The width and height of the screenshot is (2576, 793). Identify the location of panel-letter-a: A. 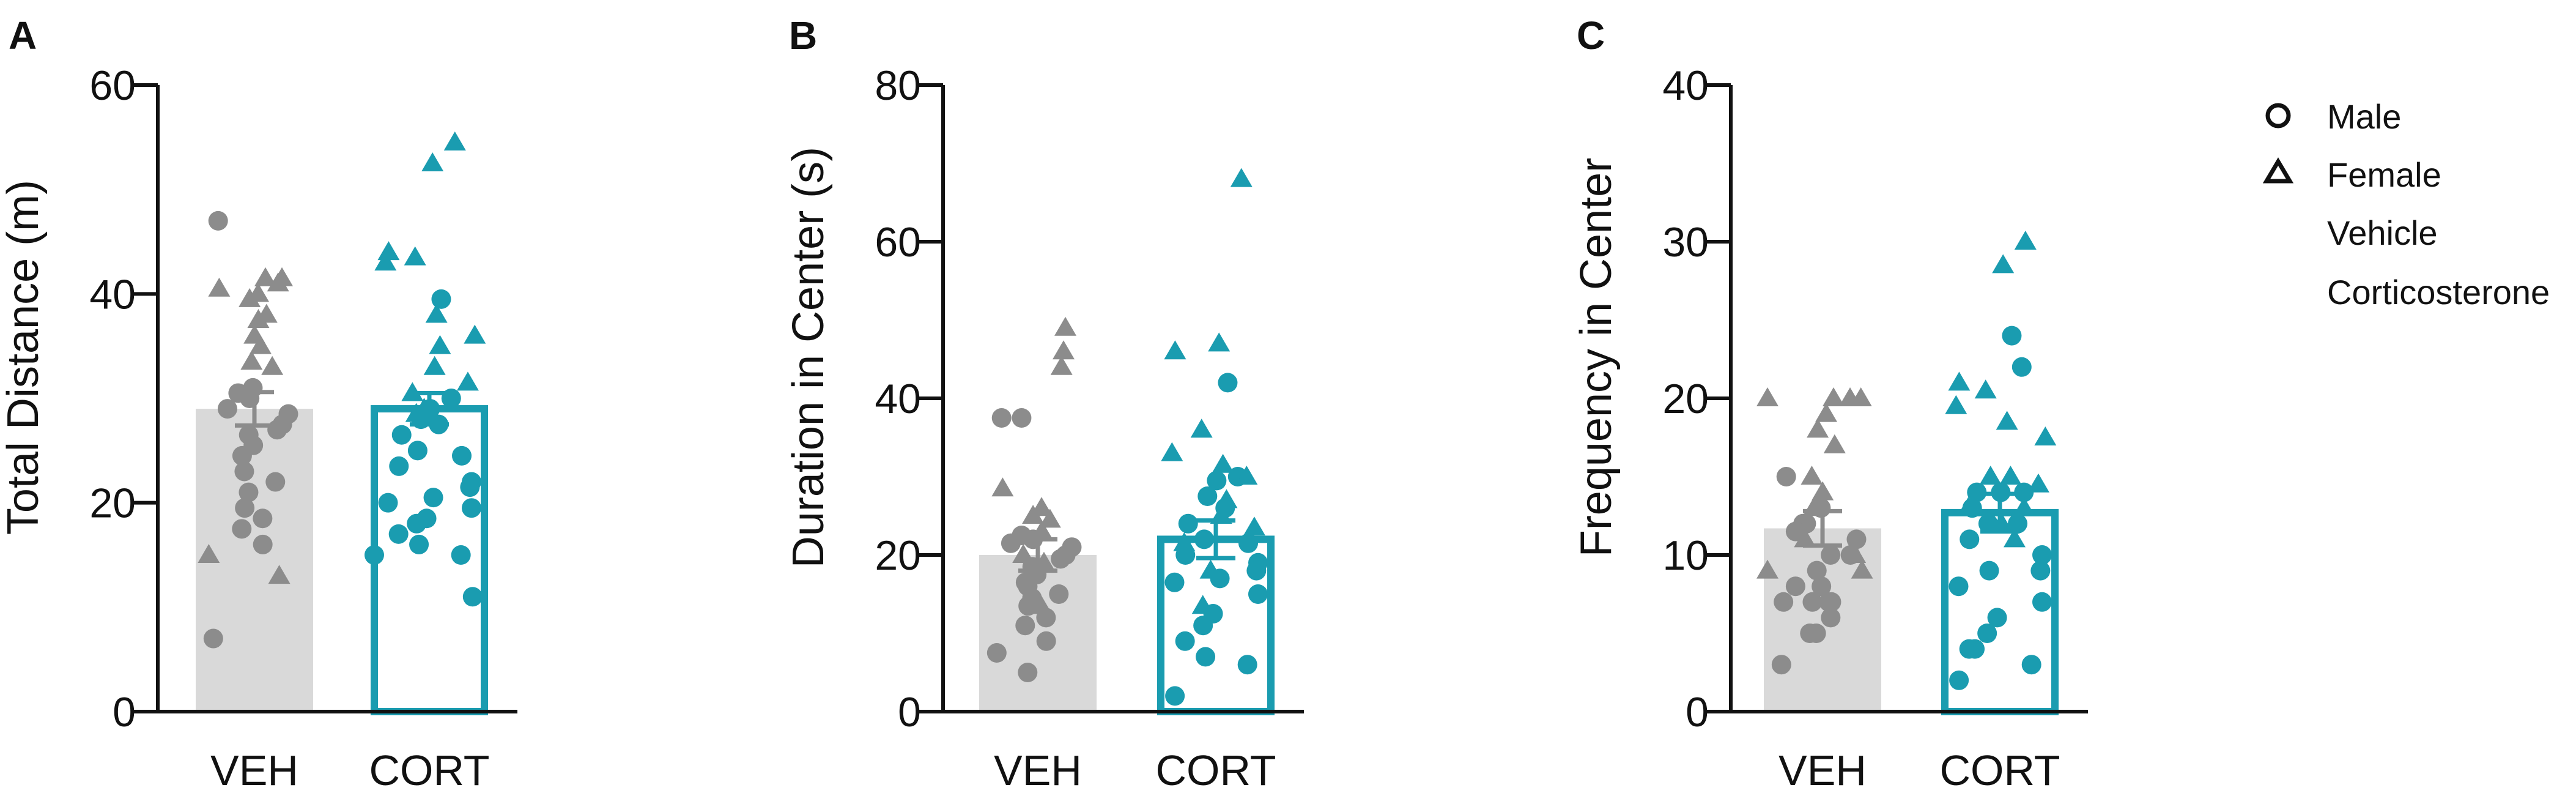
(23, 35).